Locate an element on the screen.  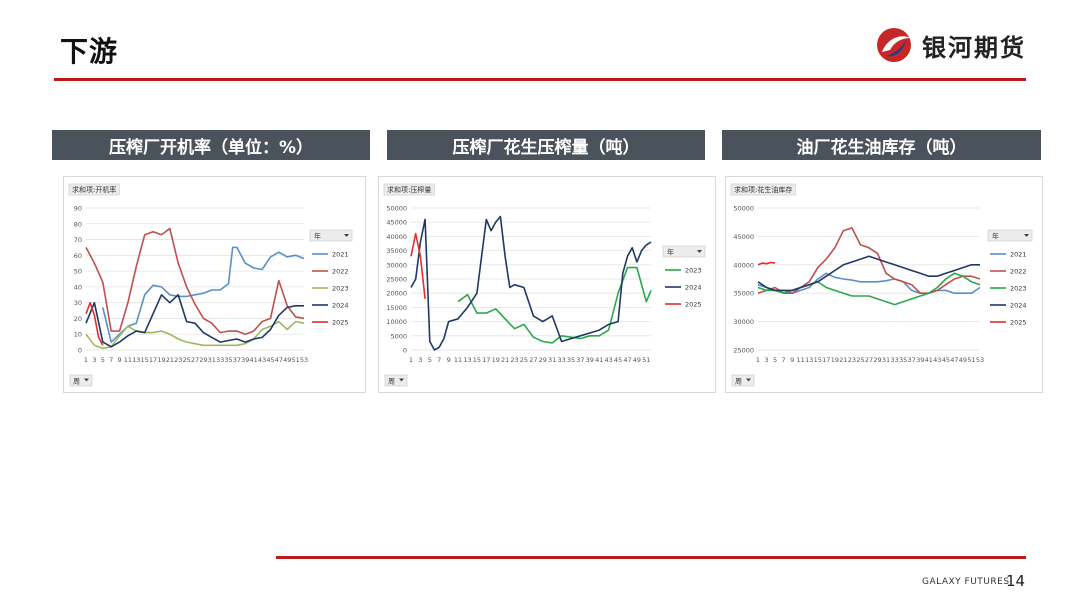
legend-entry: 2024 is located at coordinates (1018, 306).